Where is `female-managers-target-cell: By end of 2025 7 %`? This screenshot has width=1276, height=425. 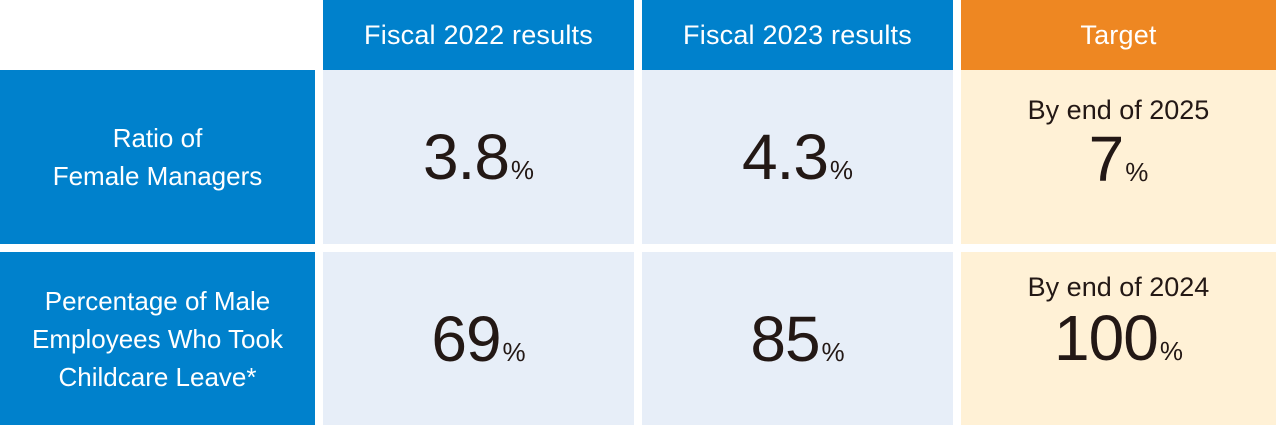 female-managers-target-cell: By end of 2025 7 % is located at coordinates (1118, 157).